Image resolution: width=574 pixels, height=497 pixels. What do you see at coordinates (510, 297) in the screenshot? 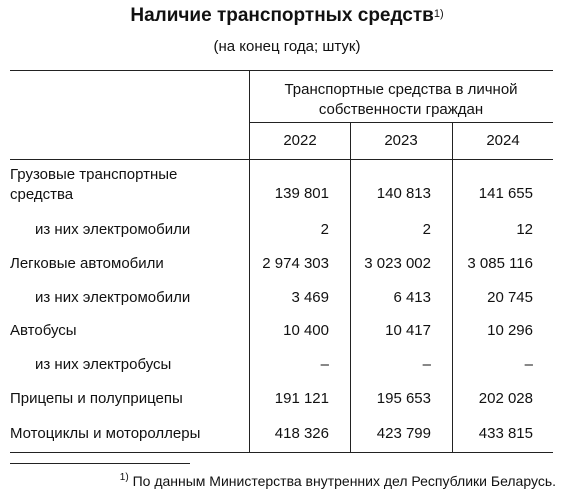
I see `table-cell: 20 745` at bounding box center [510, 297].